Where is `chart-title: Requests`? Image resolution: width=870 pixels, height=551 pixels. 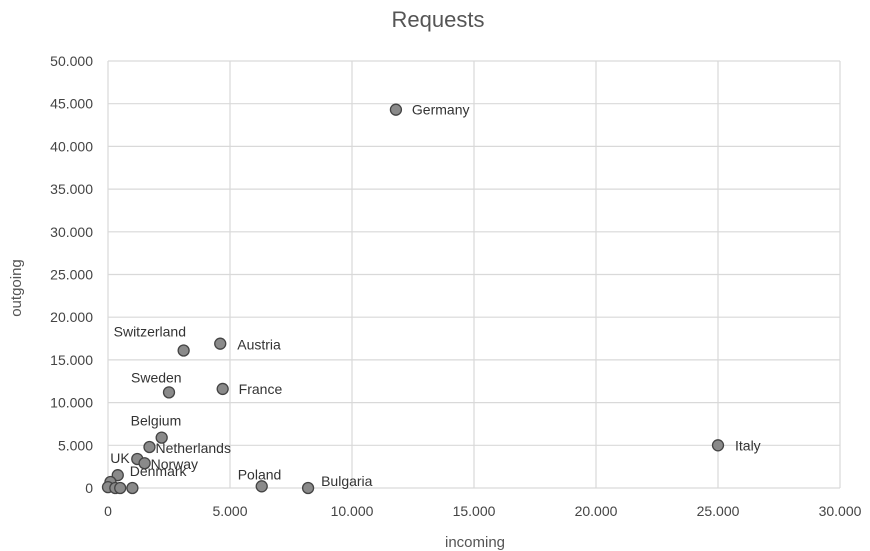 chart-title: Requests is located at coordinates (438, 19).